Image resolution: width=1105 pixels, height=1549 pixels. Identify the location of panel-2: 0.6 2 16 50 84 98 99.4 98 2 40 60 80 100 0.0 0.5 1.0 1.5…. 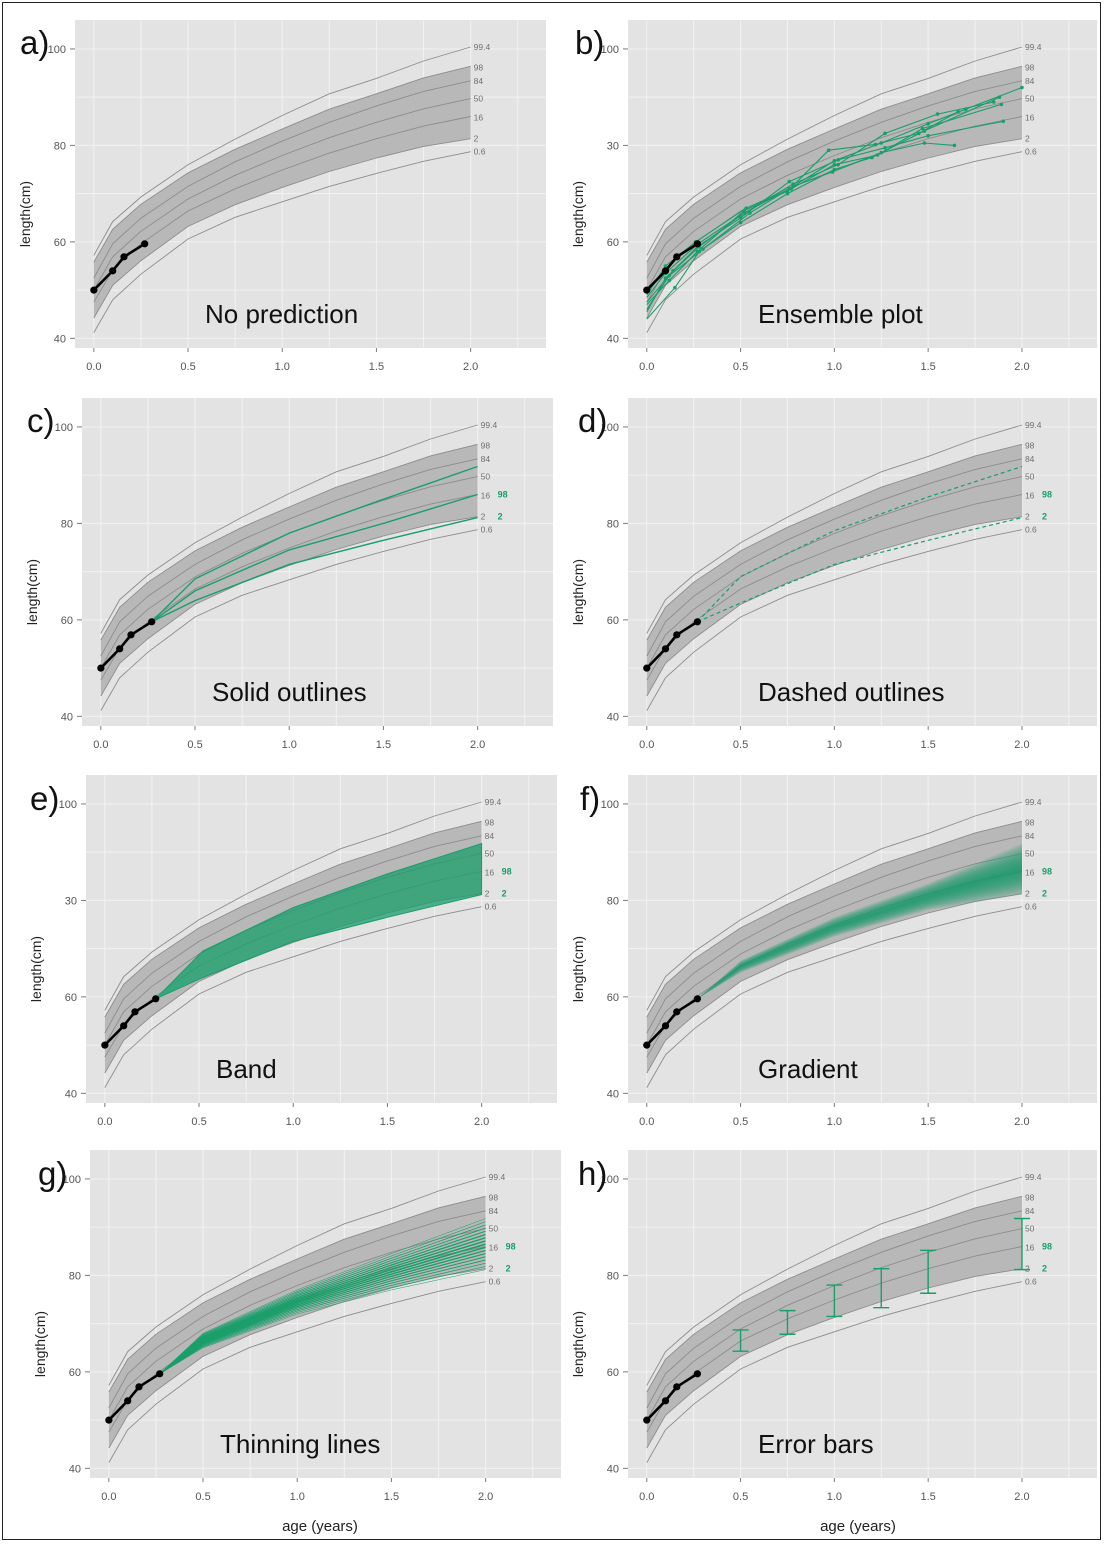
(288, 574).